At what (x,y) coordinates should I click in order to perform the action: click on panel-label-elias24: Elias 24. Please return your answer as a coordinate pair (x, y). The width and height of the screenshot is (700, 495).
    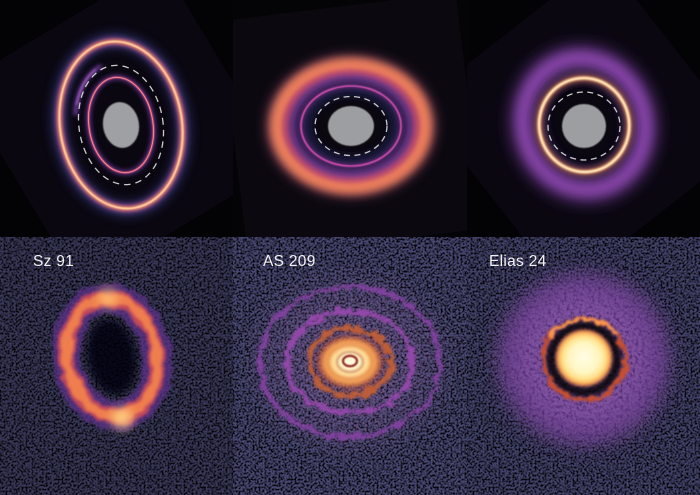
    Looking at the image, I should click on (518, 261).